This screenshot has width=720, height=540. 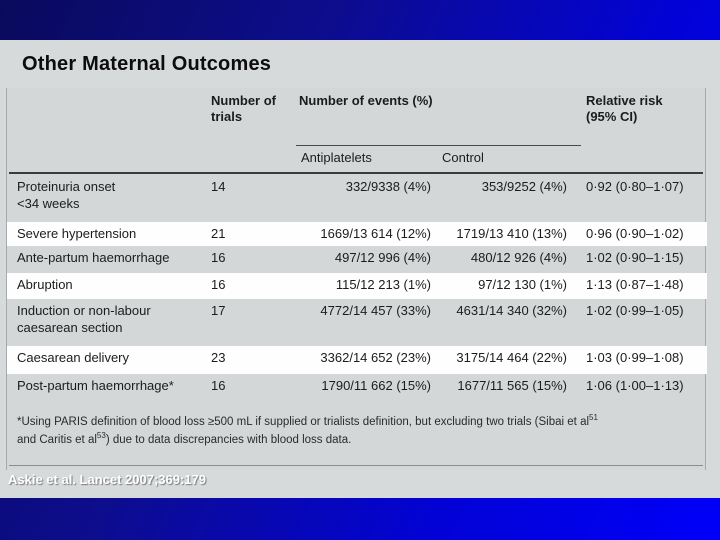 What do you see at coordinates (147, 64) in the screenshot?
I see `page-title: Other Maternal Outcomes` at bounding box center [147, 64].